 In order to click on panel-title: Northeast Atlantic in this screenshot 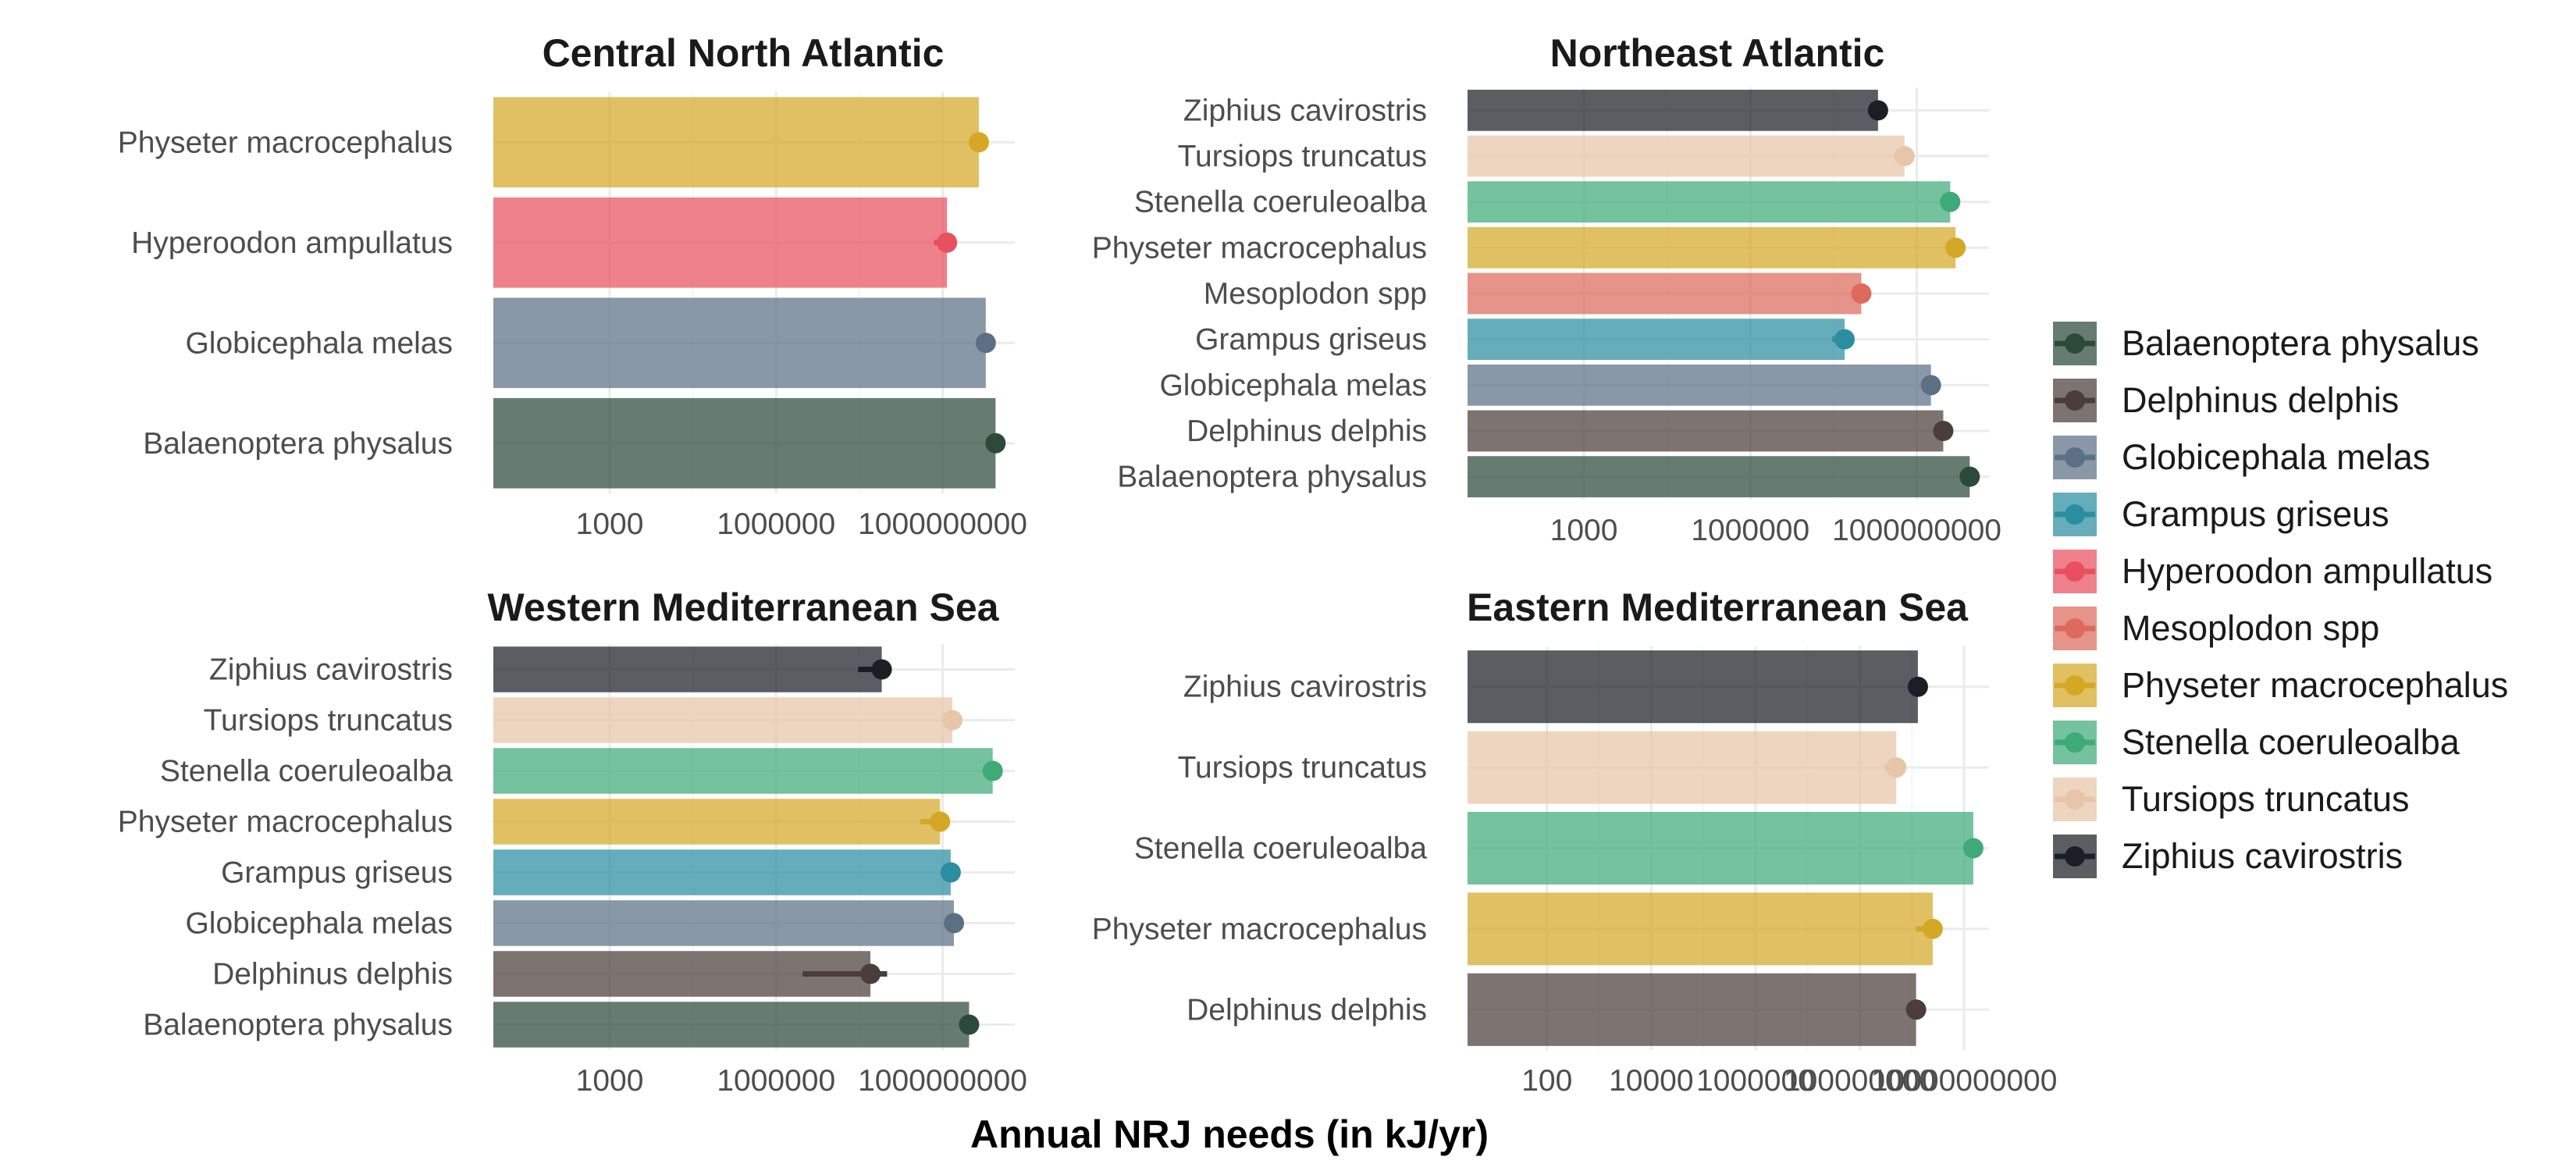, I will do `click(1717, 53)`.